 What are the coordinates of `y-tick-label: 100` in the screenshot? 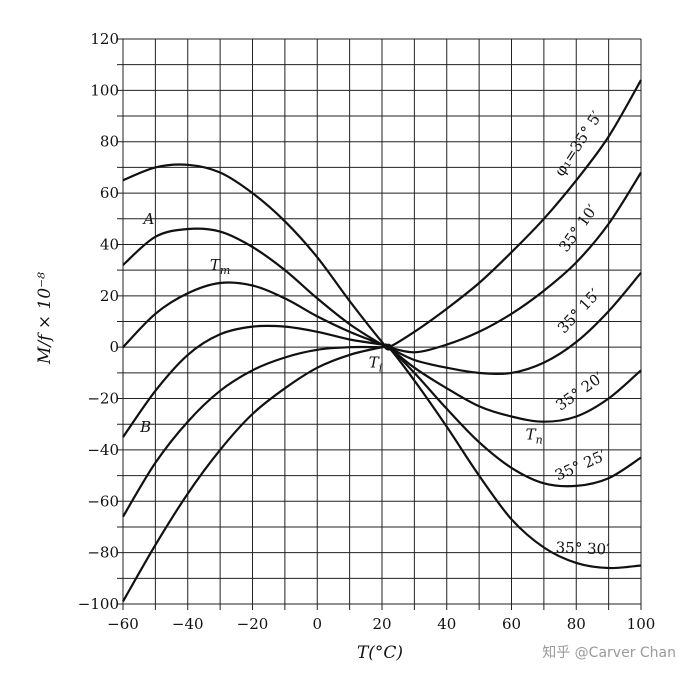 It's located at (104, 90).